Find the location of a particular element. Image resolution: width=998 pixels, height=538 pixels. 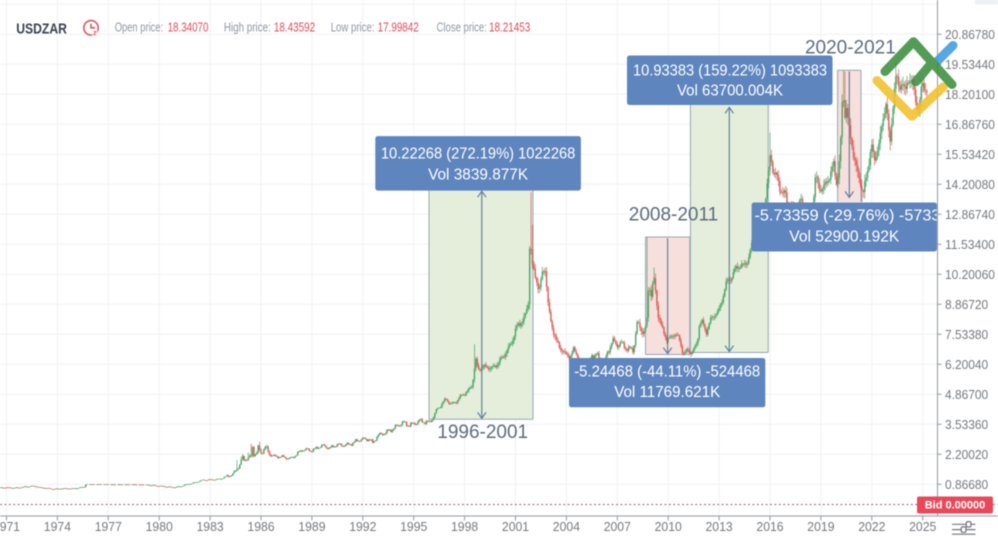

svg-text: 11.53400 is located at coordinates (970, 244).